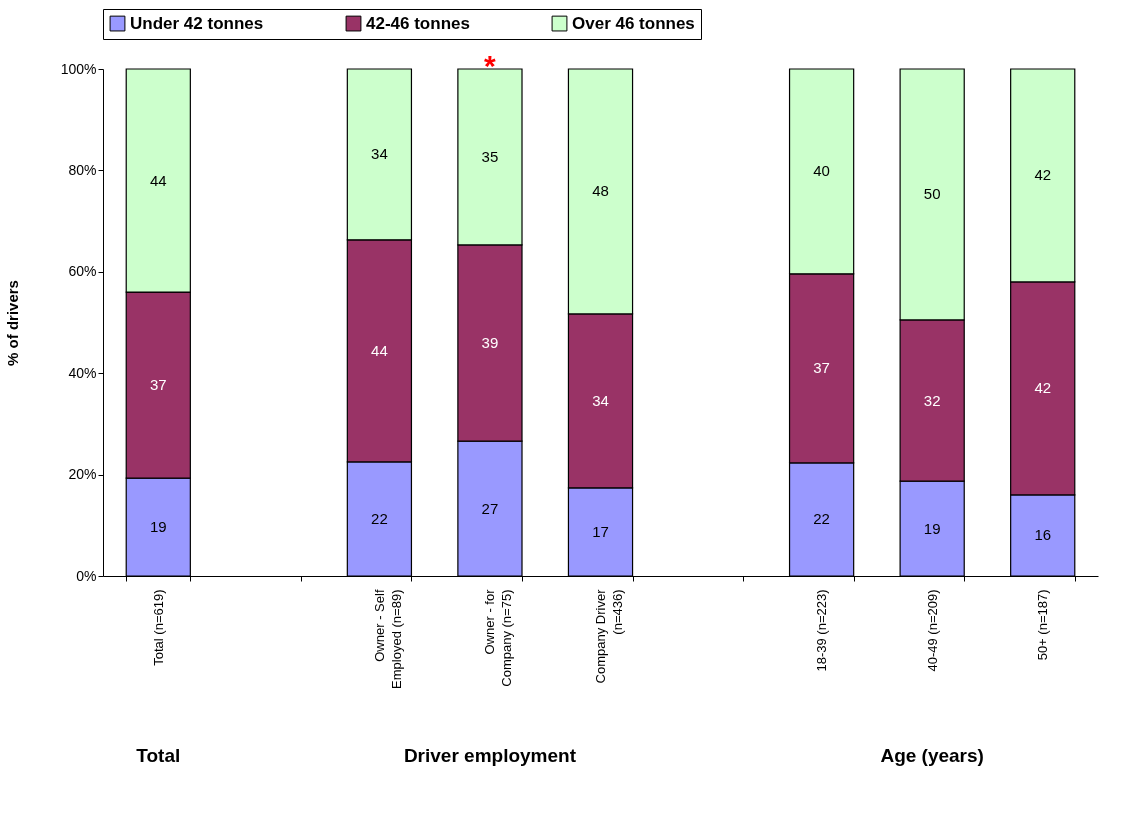 This screenshot has height=815, width=1126. Describe the element at coordinates (1043, 625) in the screenshot. I see `x-tick-label: 50+ (n=187)` at that location.